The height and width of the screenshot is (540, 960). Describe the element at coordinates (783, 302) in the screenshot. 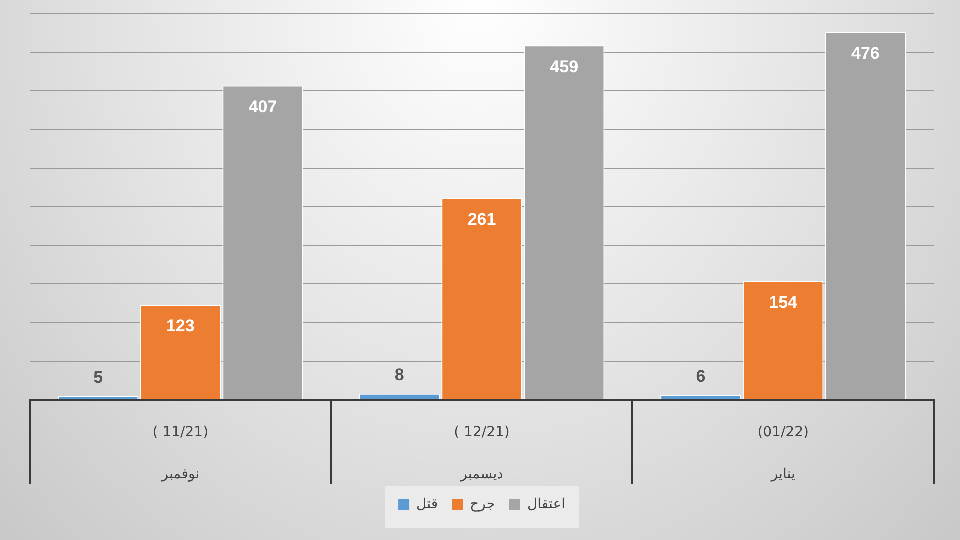

I see `data-label: 154` at that location.